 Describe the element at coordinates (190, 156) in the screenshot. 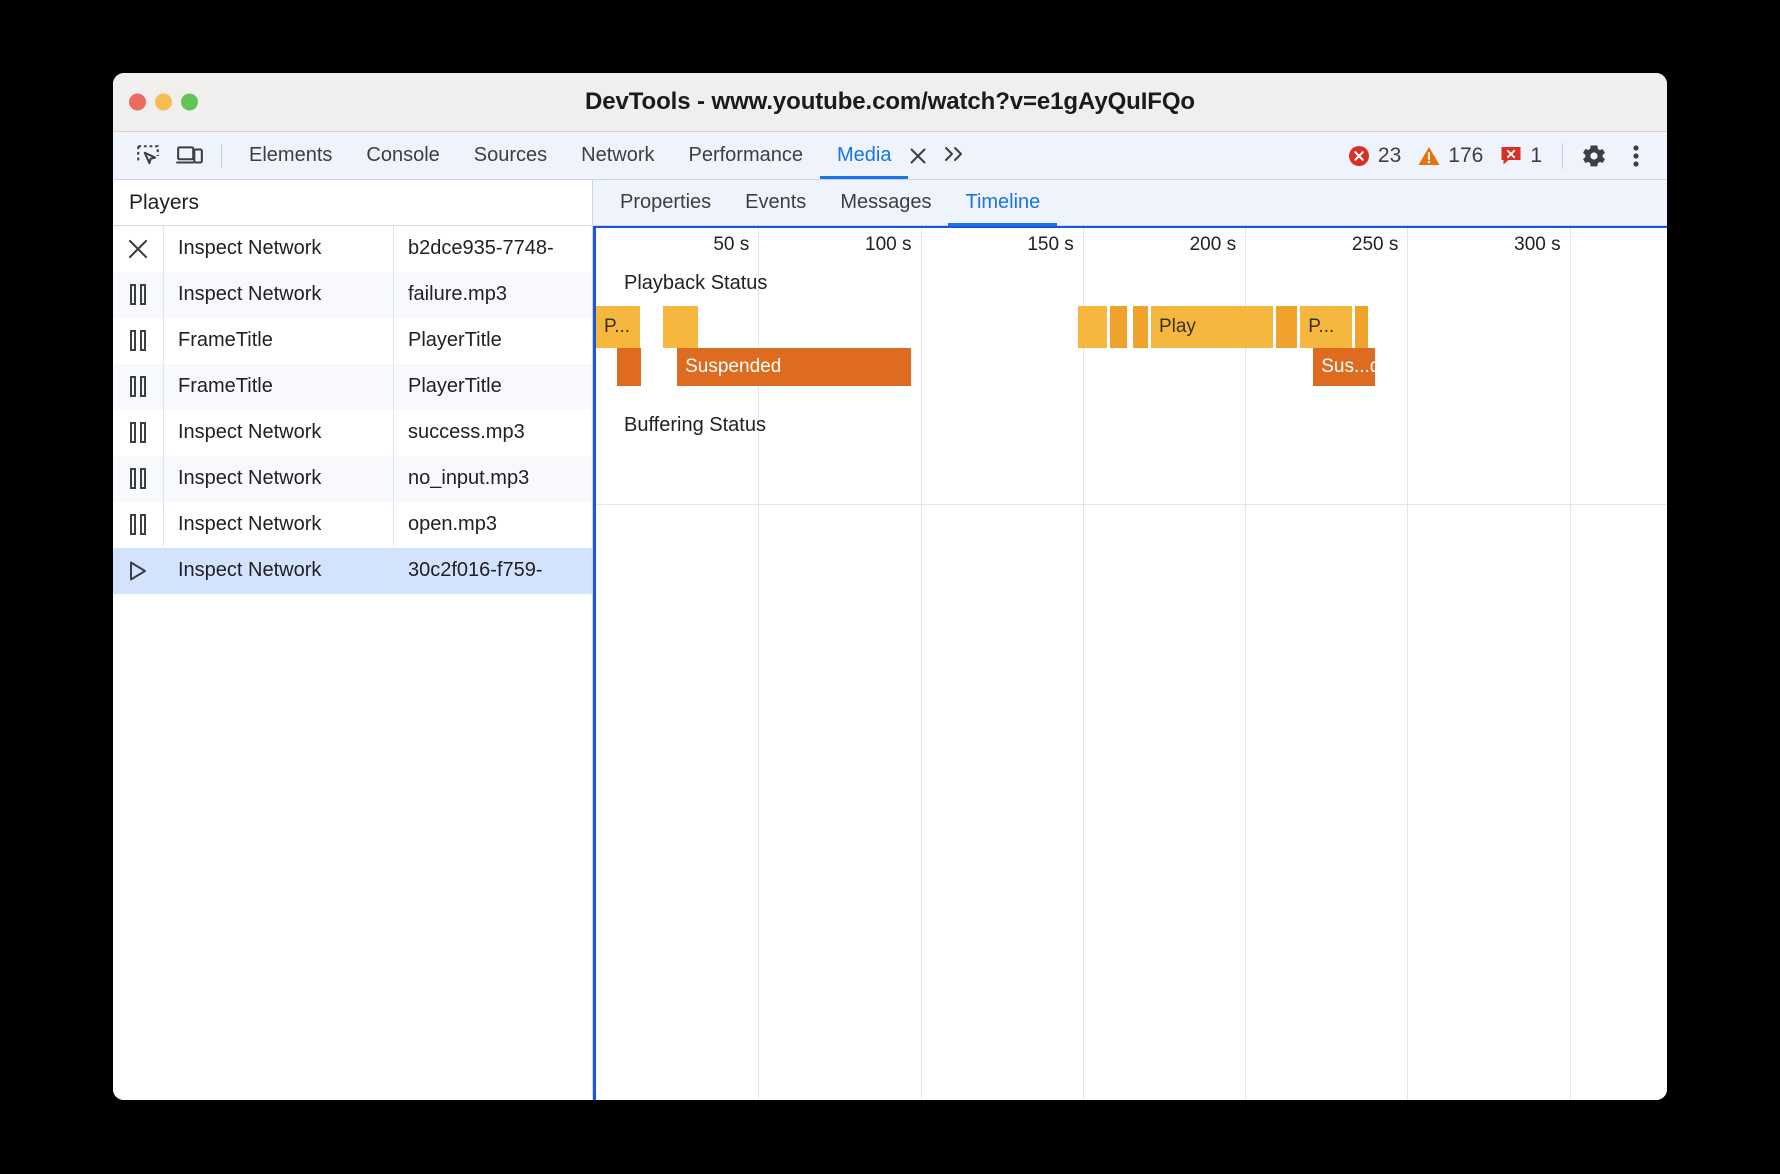

I see `device-toolbar-icon` at that location.